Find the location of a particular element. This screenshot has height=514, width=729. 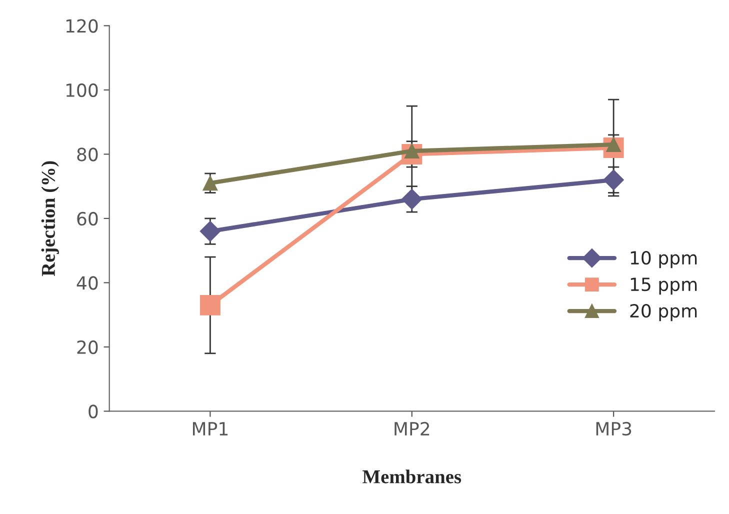

y-tick-label: 80 is located at coordinates (87, 155).